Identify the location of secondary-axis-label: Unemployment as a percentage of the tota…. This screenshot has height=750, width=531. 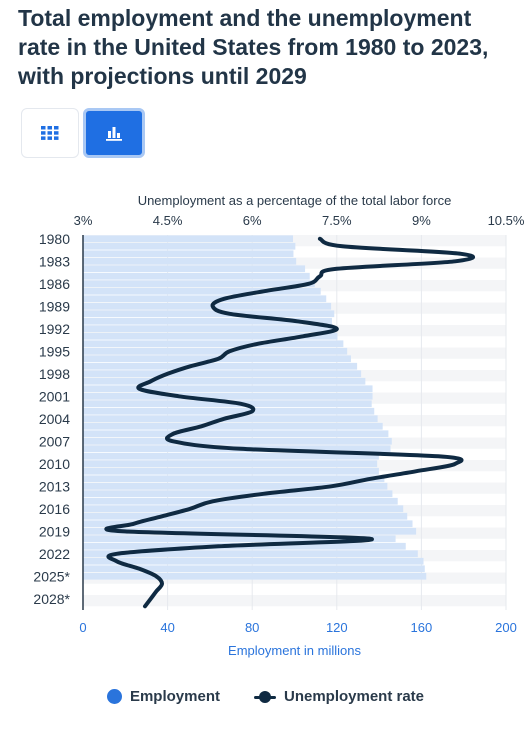
(295, 200).